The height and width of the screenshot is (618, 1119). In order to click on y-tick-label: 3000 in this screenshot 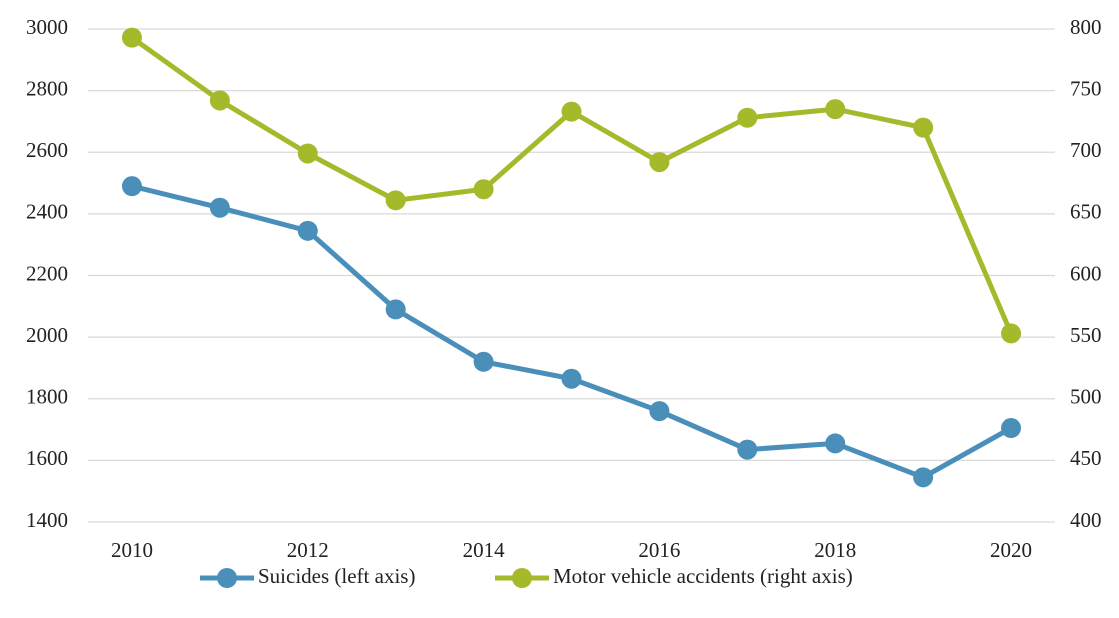, I will do `click(47, 27)`.